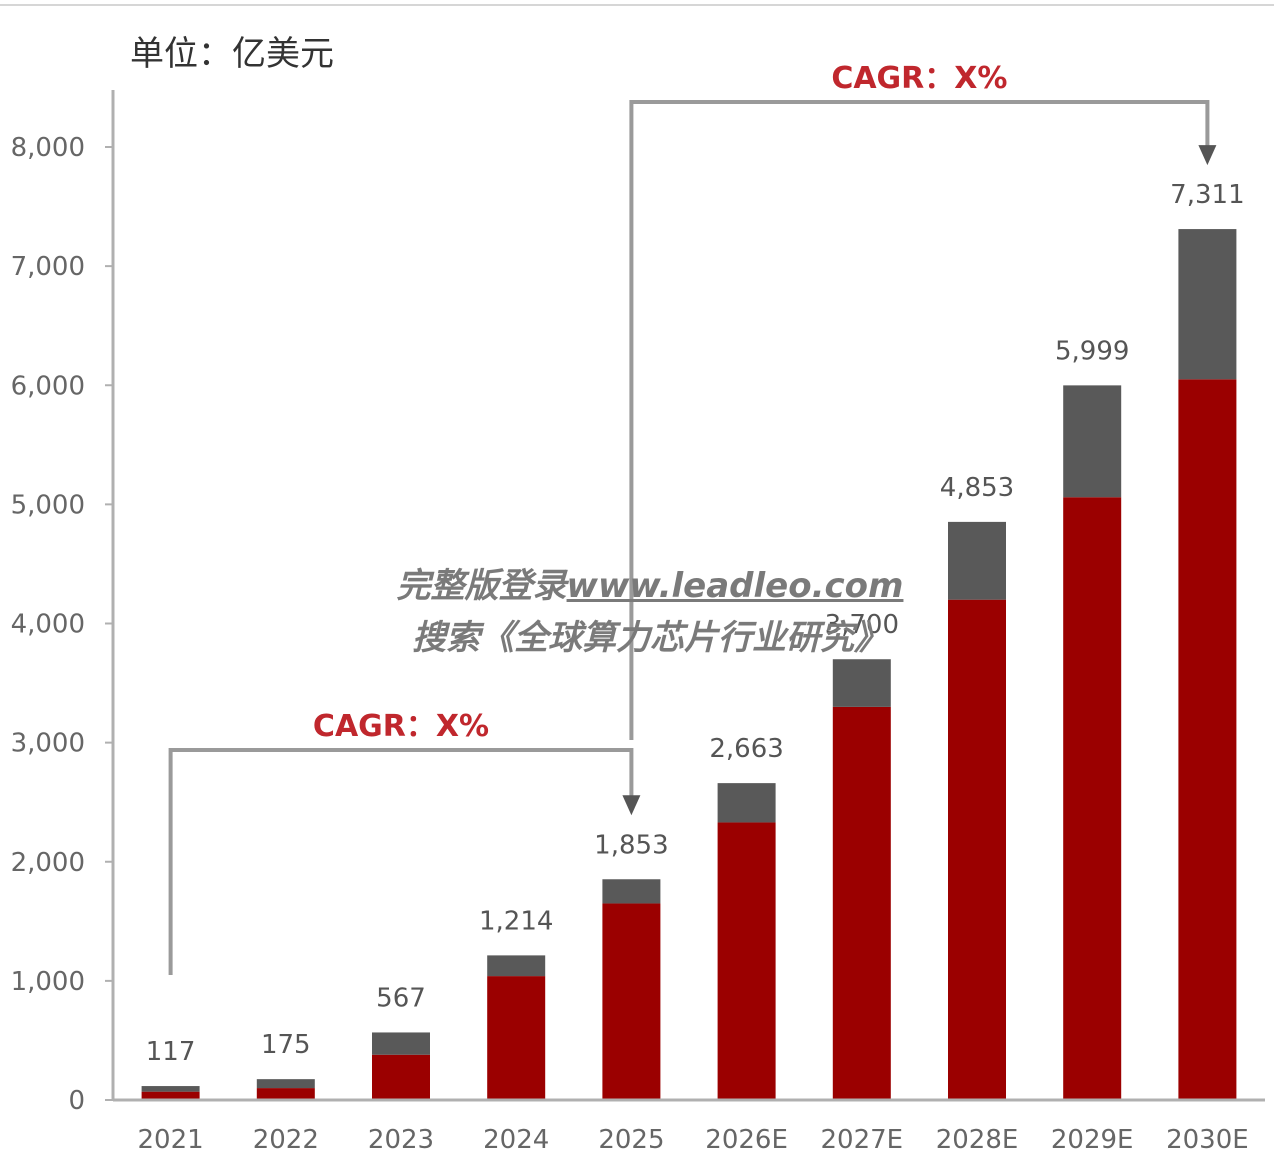 Image resolution: width=1274 pixels, height=1162 pixels. What do you see at coordinates (48, 982) in the screenshot?
I see `y-tick-label: 1,000` at bounding box center [48, 982].